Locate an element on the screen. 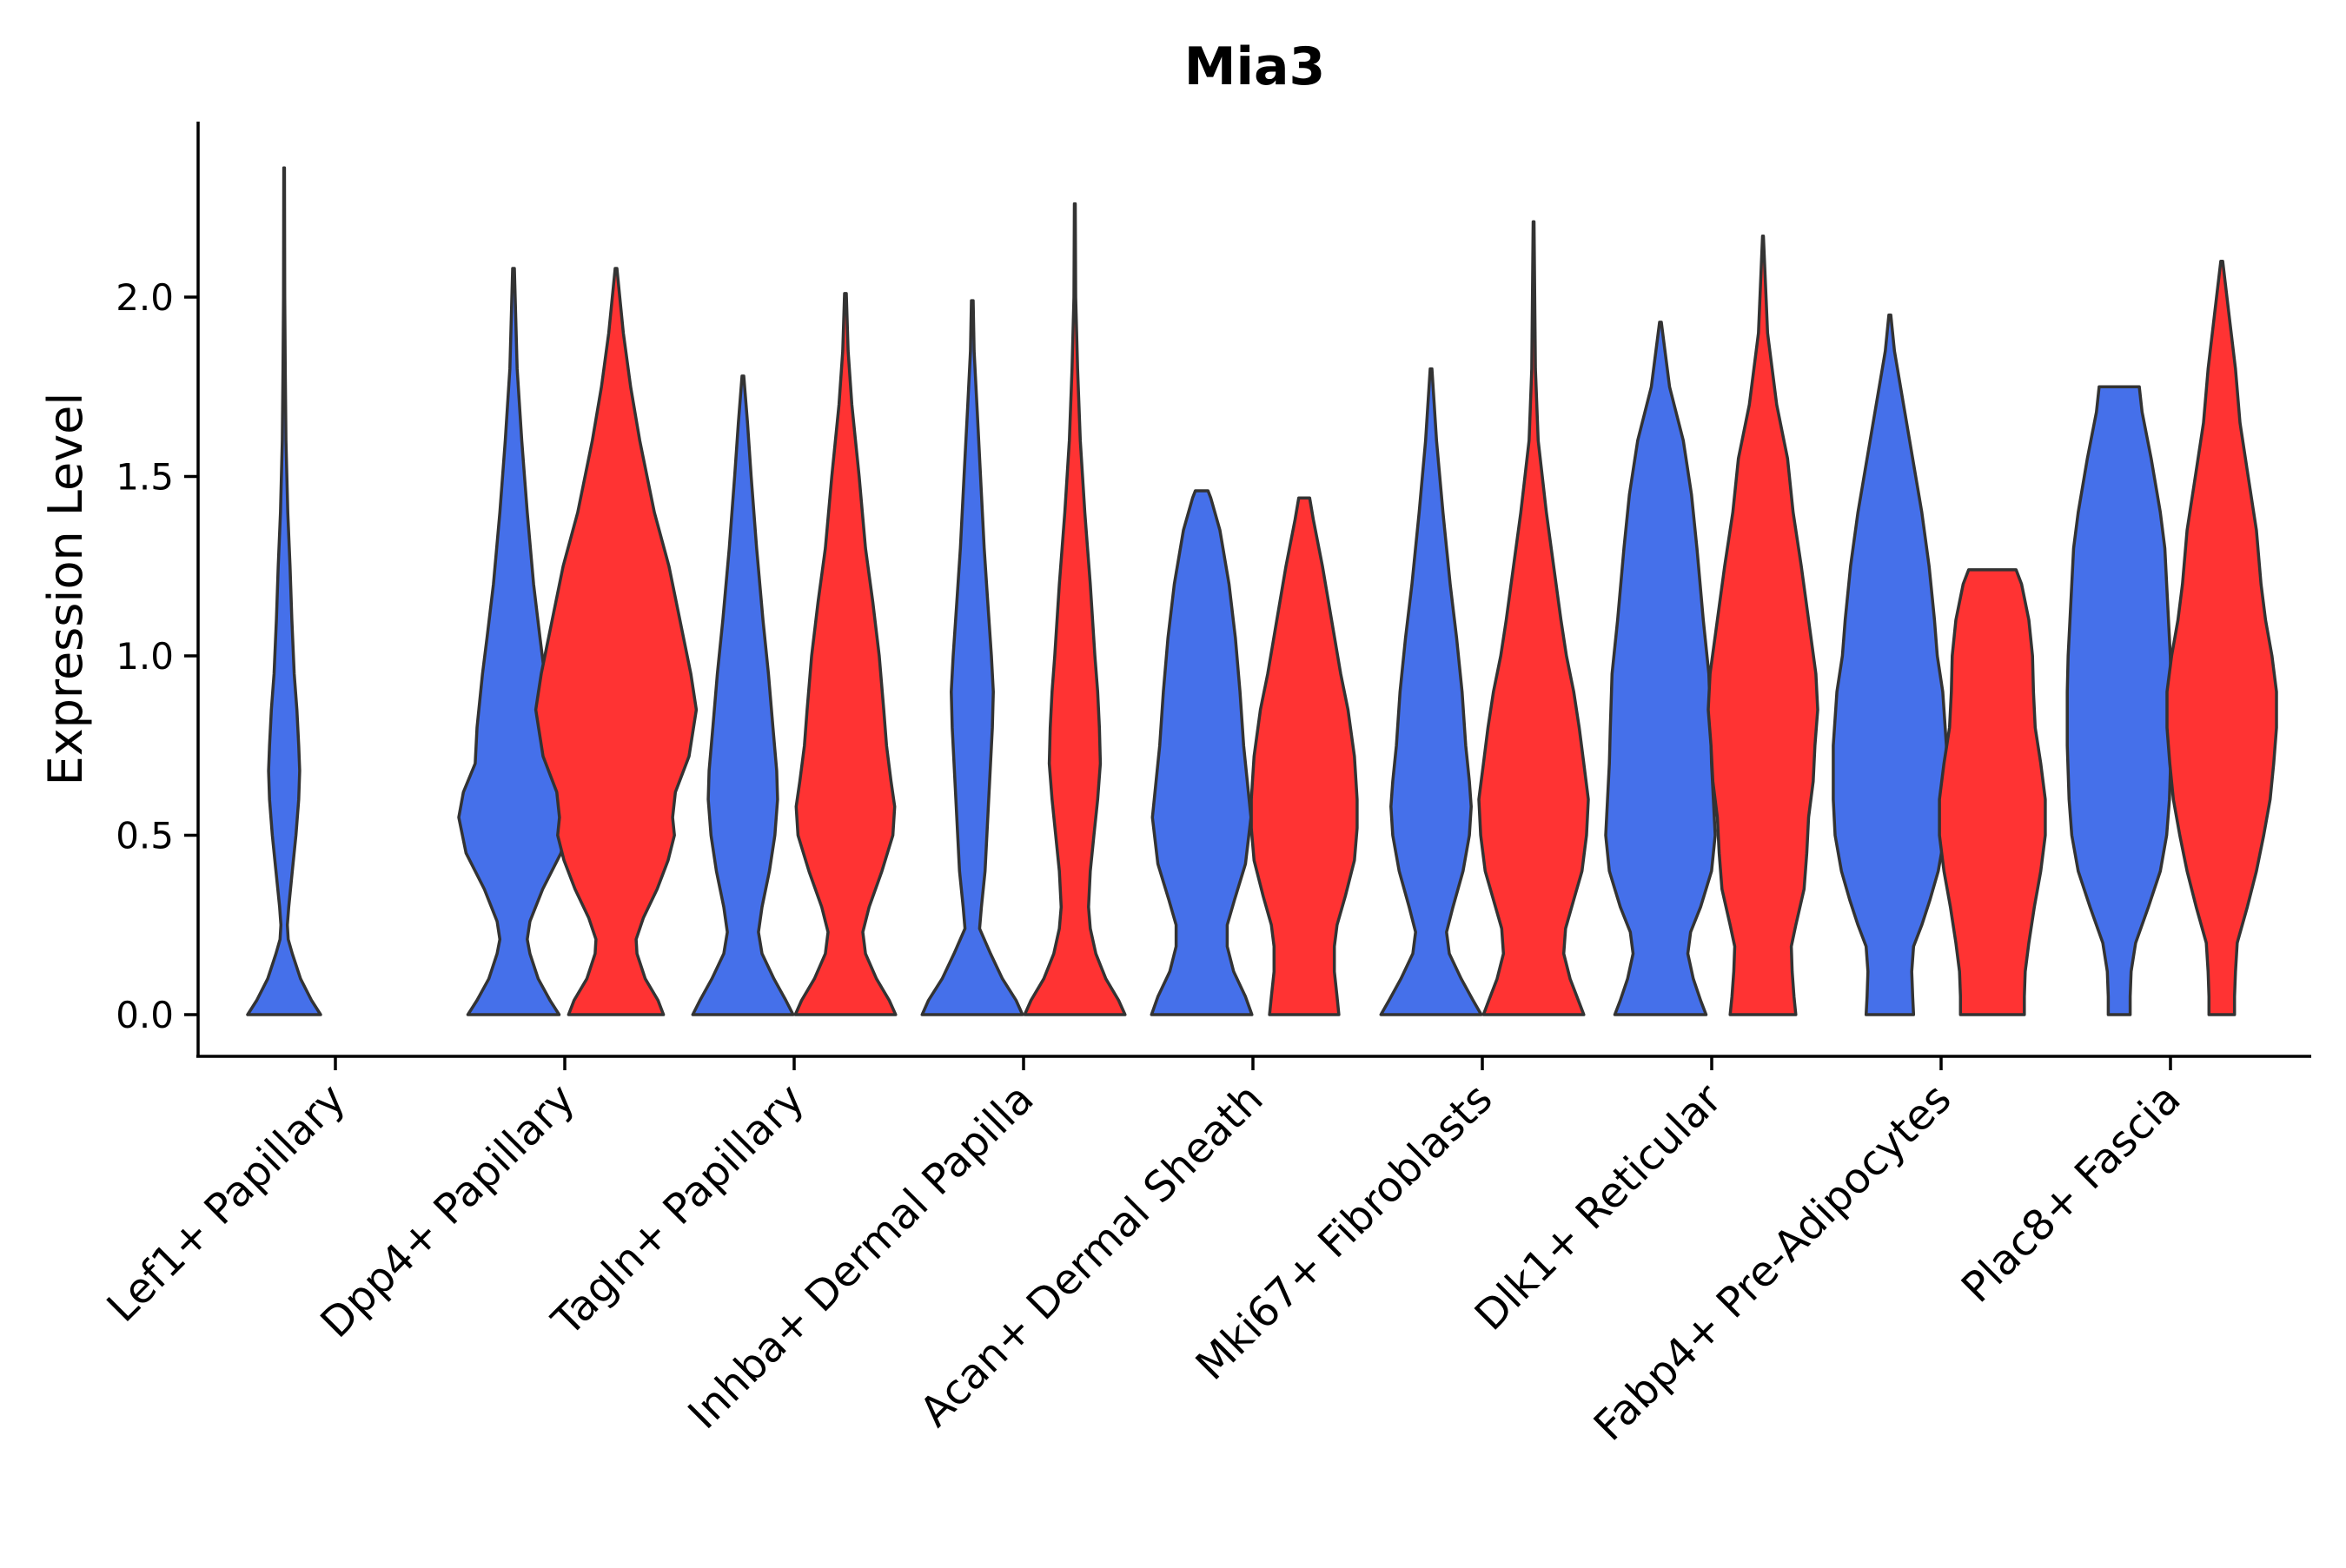 Image resolution: width=2346 pixels, height=1568 pixels. y-tick-label: 0.5 is located at coordinates (145, 836).